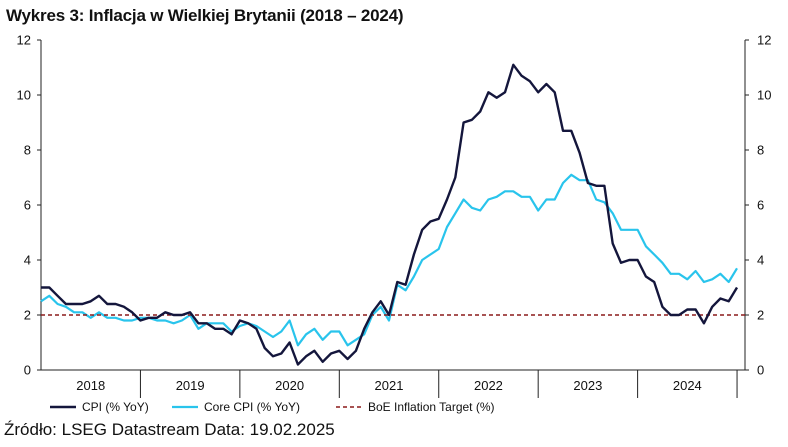 The height and width of the screenshot is (447, 788). I want to click on y-tick-label-left: 8, so click(27, 150).